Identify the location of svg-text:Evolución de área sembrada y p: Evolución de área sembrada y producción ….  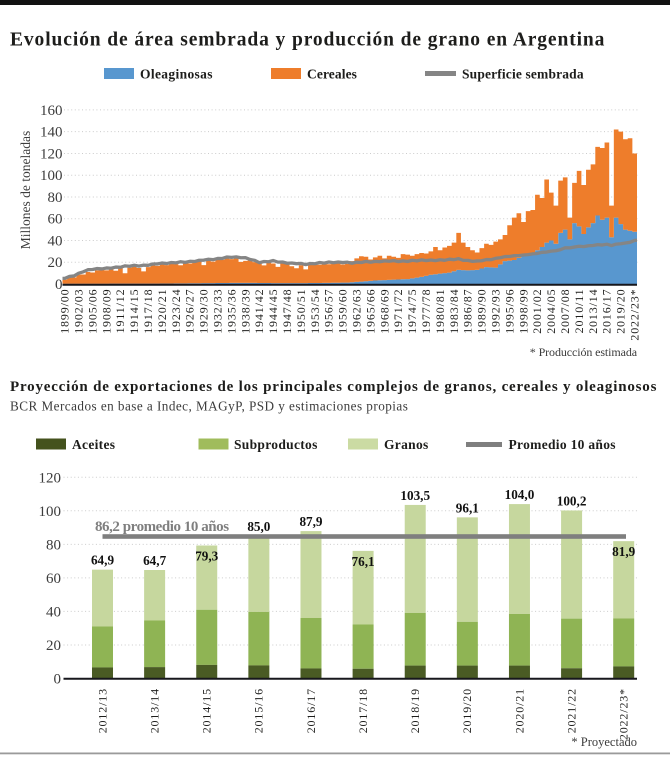
(307, 40).